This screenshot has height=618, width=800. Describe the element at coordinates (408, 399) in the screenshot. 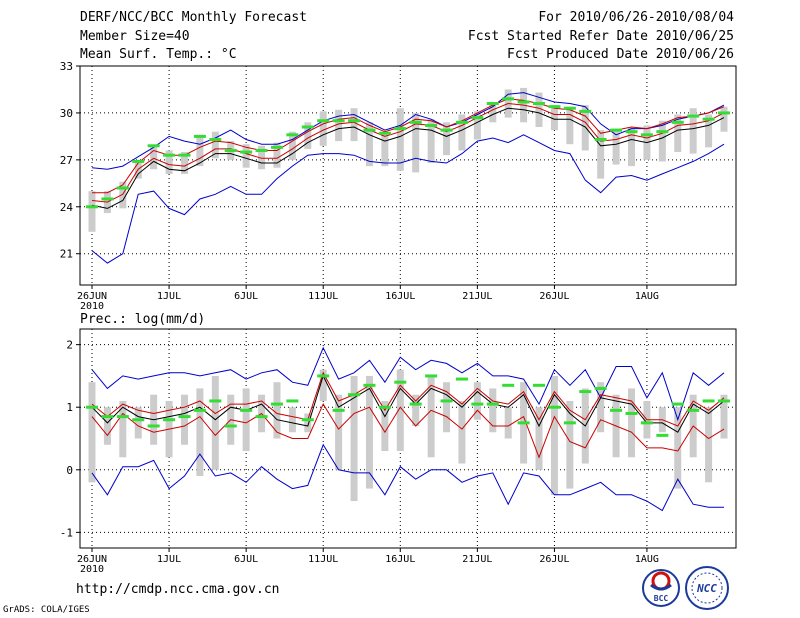

I see `panel2-upper-mean-line` at that location.